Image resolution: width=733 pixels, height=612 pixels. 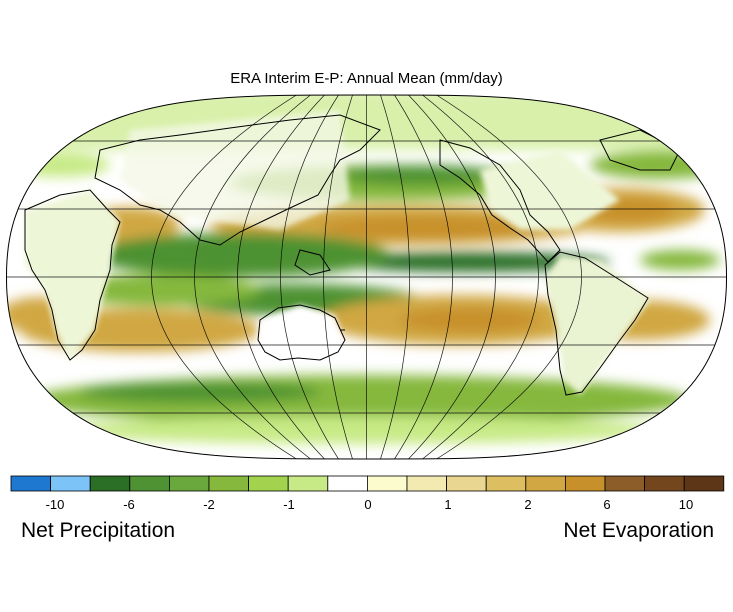 What do you see at coordinates (98, 530) in the screenshot?
I see `net-precipitation-label: Net Precipitation` at bounding box center [98, 530].